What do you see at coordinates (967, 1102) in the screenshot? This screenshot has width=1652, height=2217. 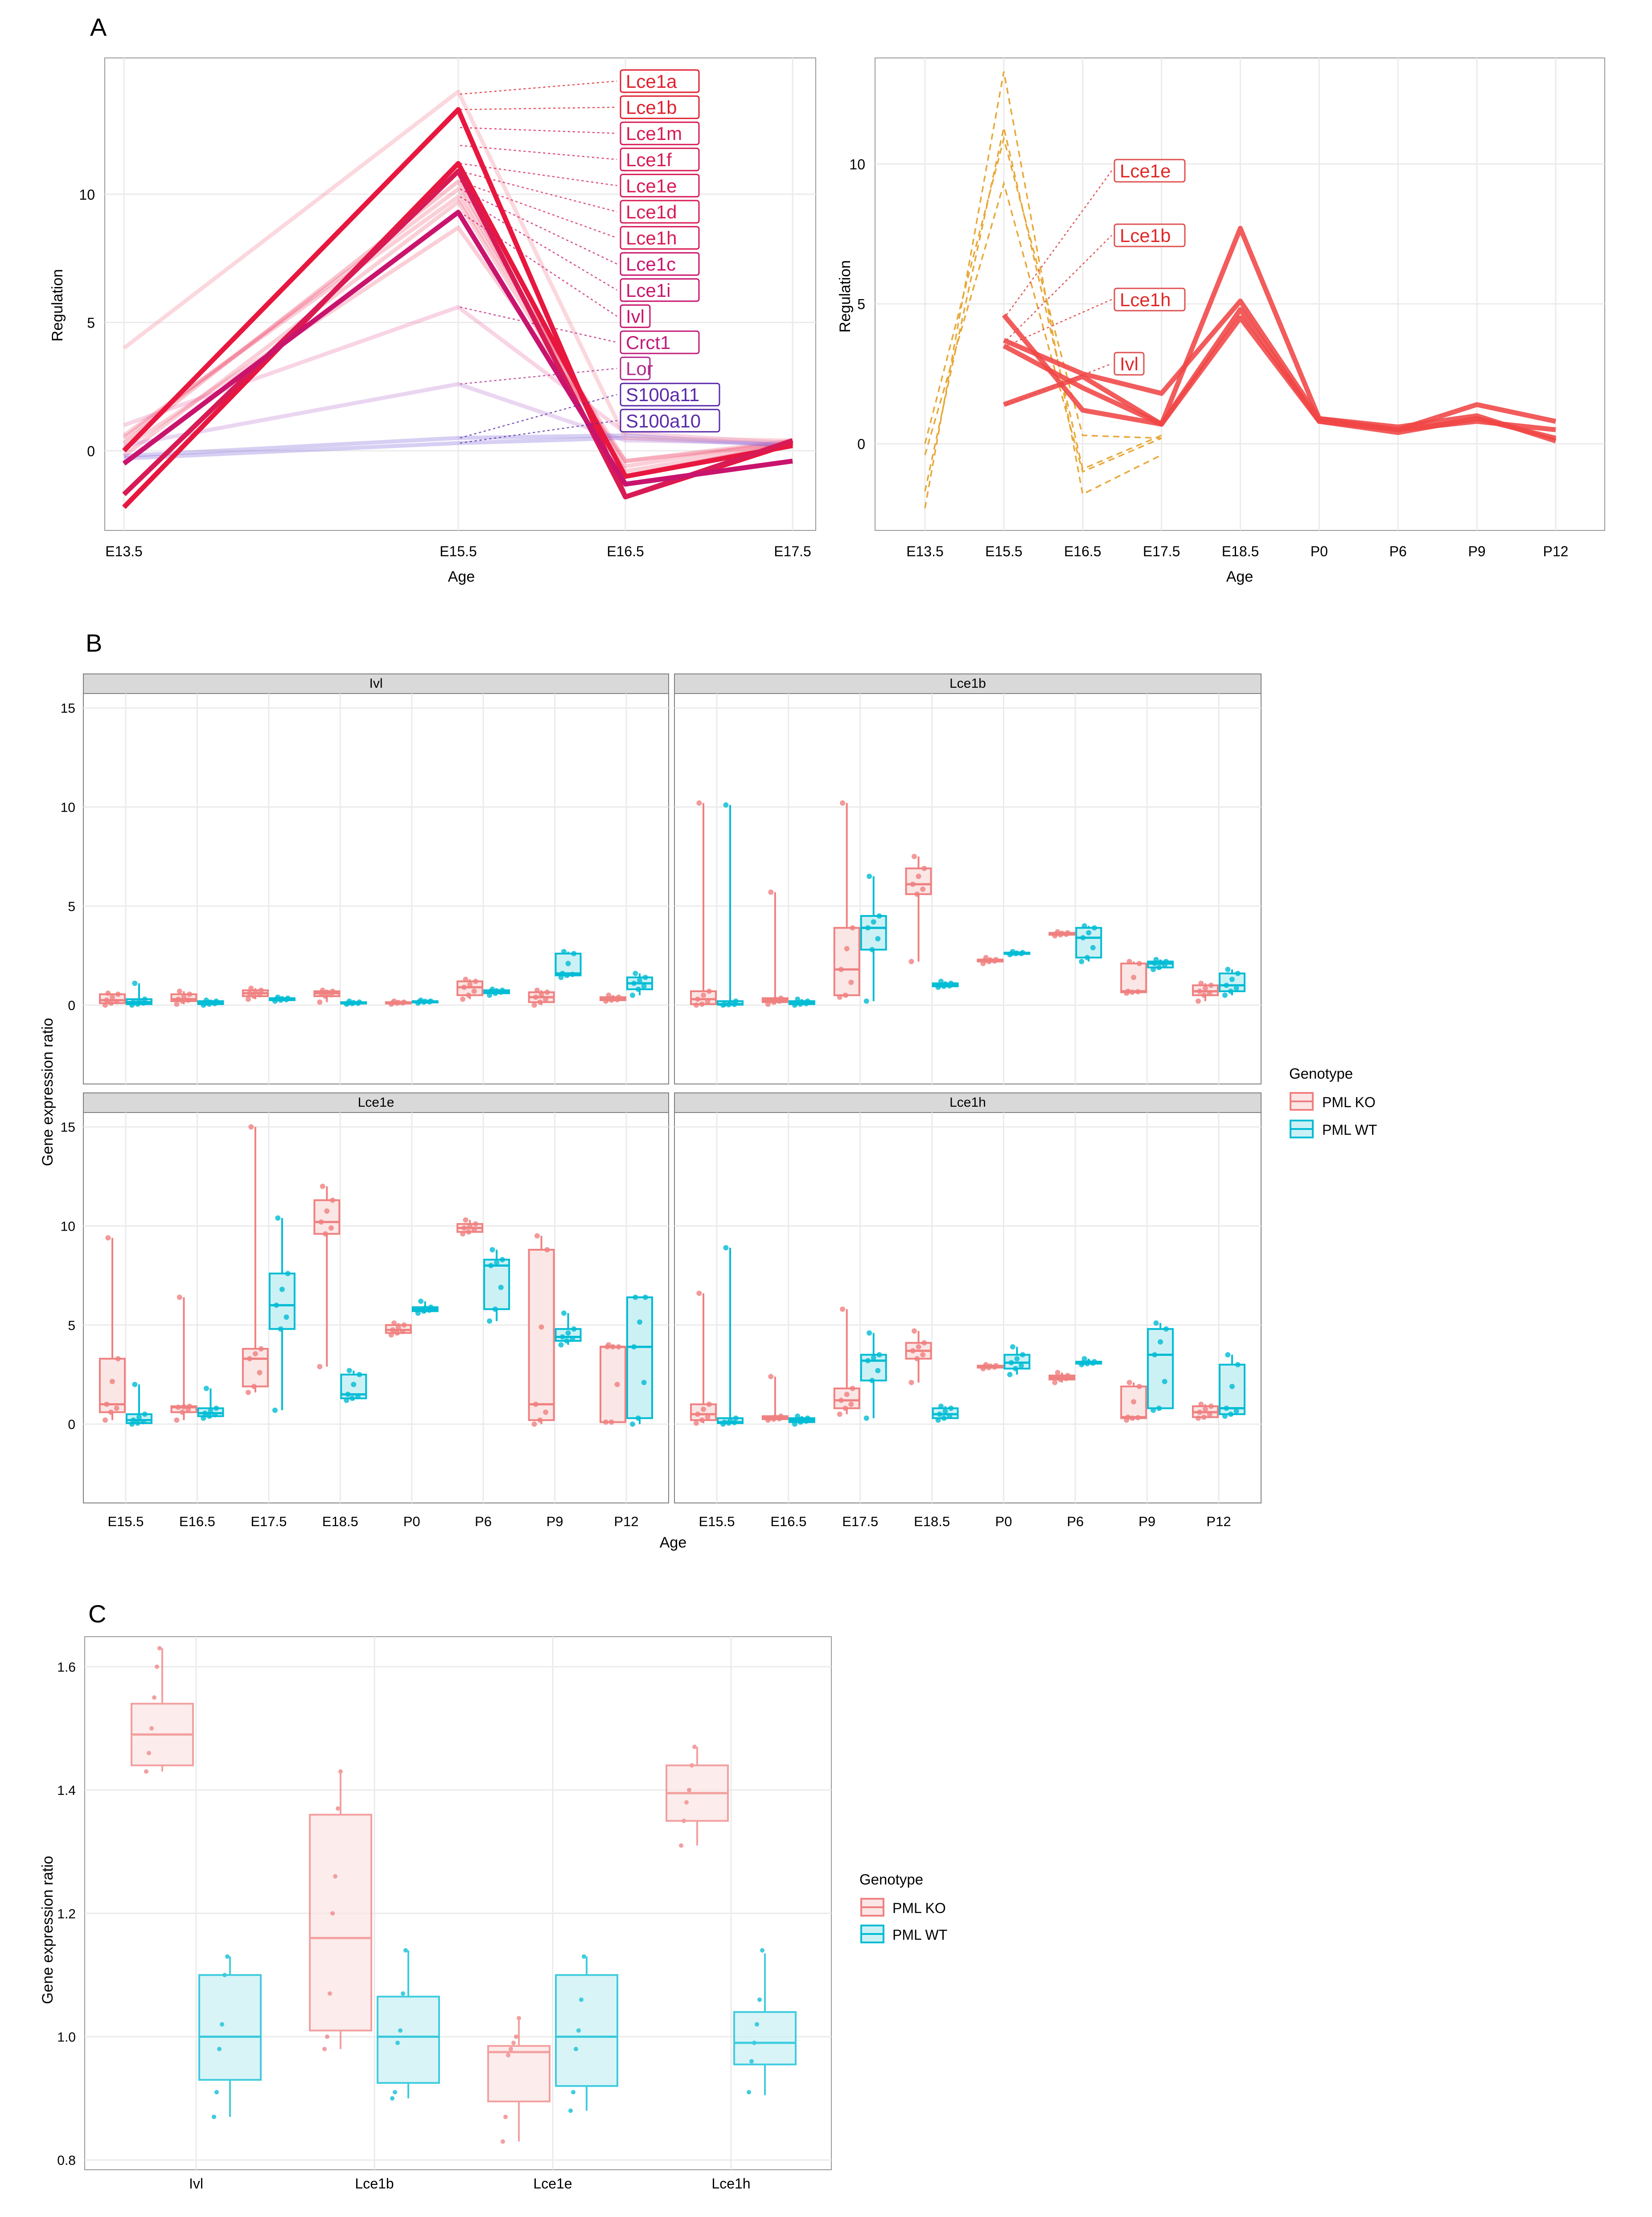 I see `panel-b-facet-title: Lce1h` at bounding box center [967, 1102].